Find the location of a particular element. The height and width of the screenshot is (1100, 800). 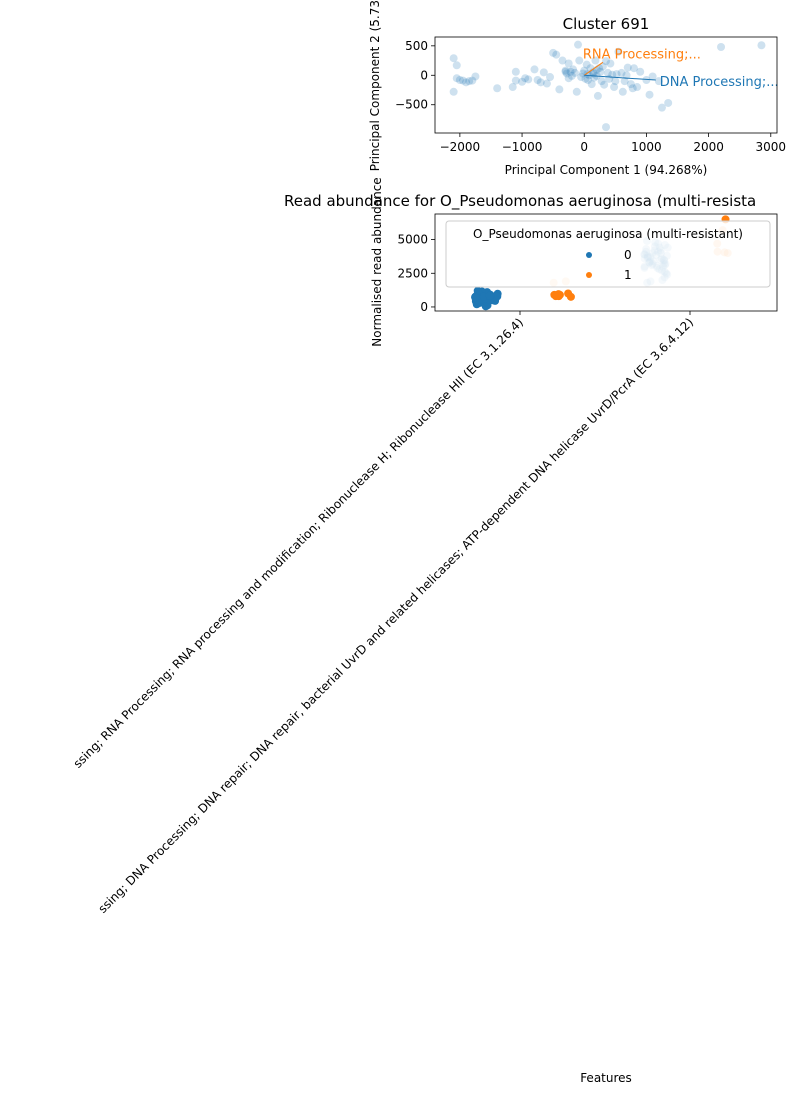

pca-title: Cluster 691 is located at coordinates (606, 24).